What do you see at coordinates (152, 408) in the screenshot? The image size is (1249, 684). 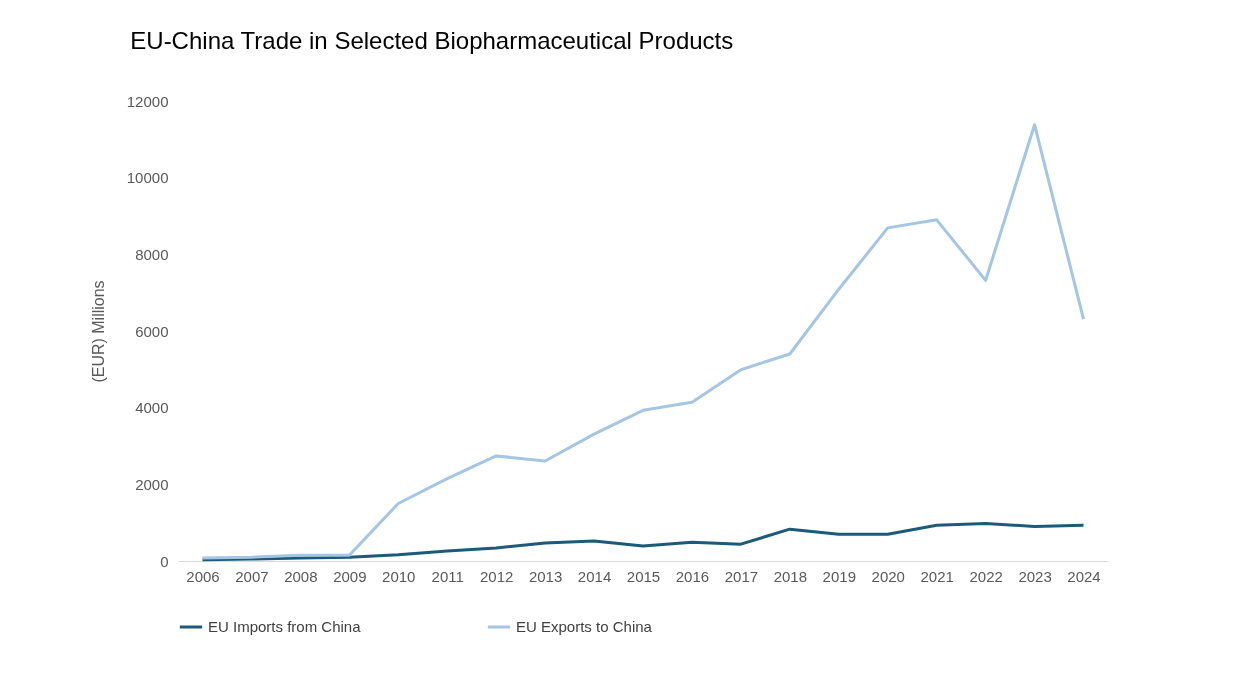 I see `y-tick-label: 4000` at bounding box center [152, 408].